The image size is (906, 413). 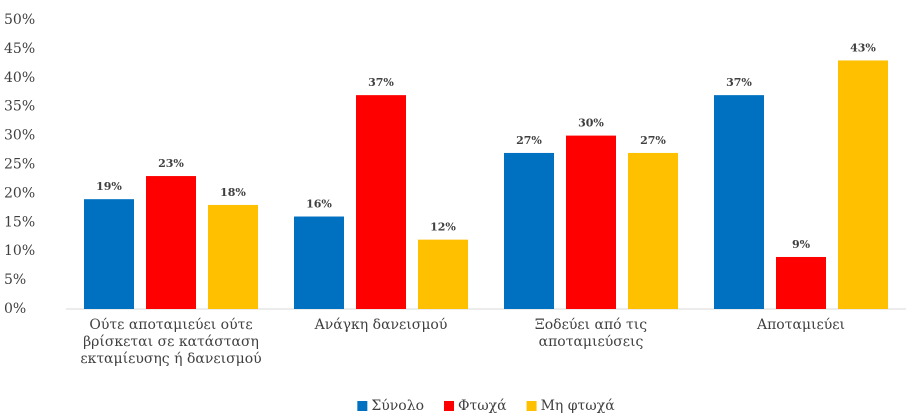 What do you see at coordinates (19, 165) in the screenshot?
I see `y-tick-label: 25%` at bounding box center [19, 165].